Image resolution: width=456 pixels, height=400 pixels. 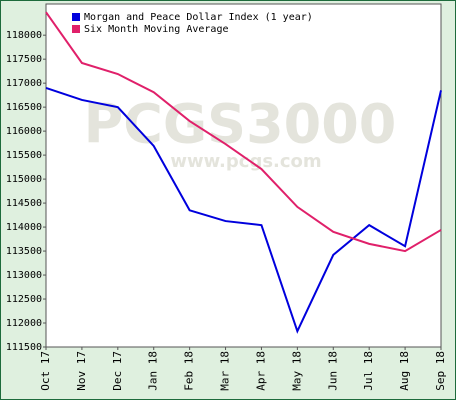 What do you see at coordinates (245, 161) in the screenshot?
I see `watermark-url: www.pcgs.com` at bounding box center [245, 161].